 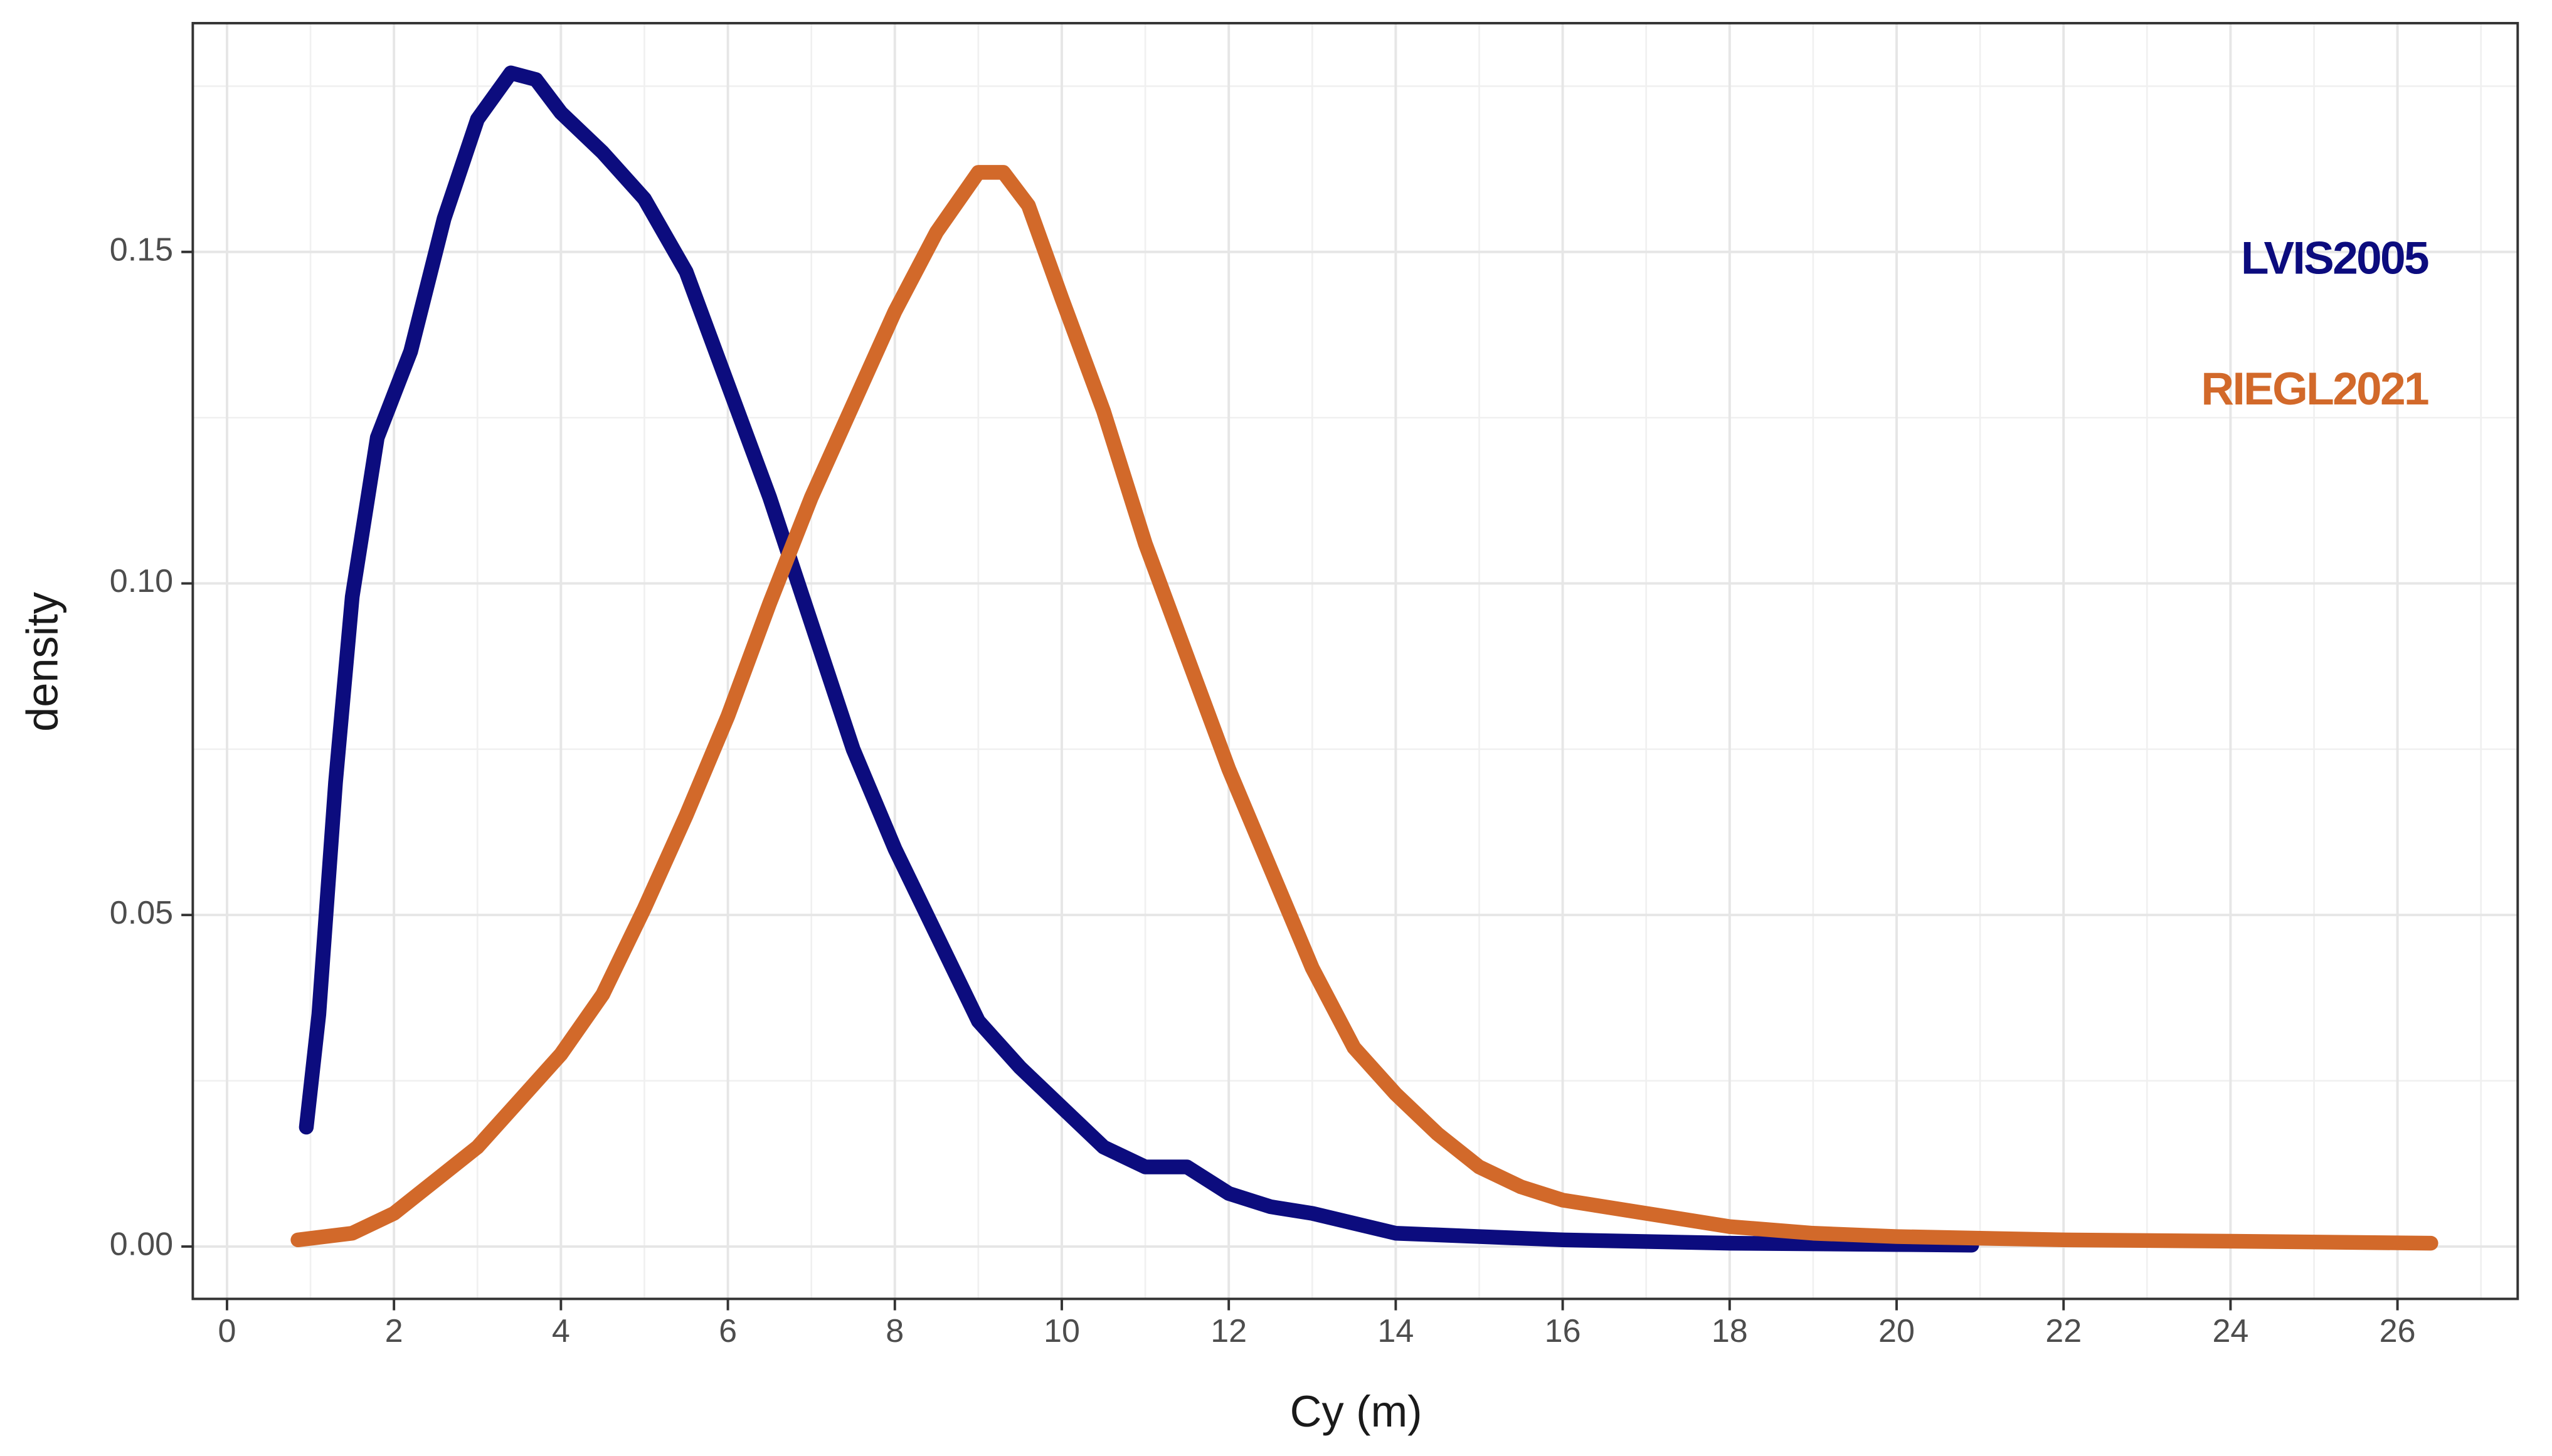 What do you see at coordinates (2398, 1331) in the screenshot?
I see `x-tick-label: 26` at bounding box center [2398, 1331].